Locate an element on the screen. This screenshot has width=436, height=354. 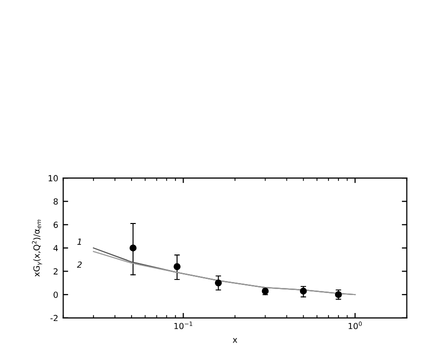
y-tick-label: 2 is located at coordinates (56, 271).